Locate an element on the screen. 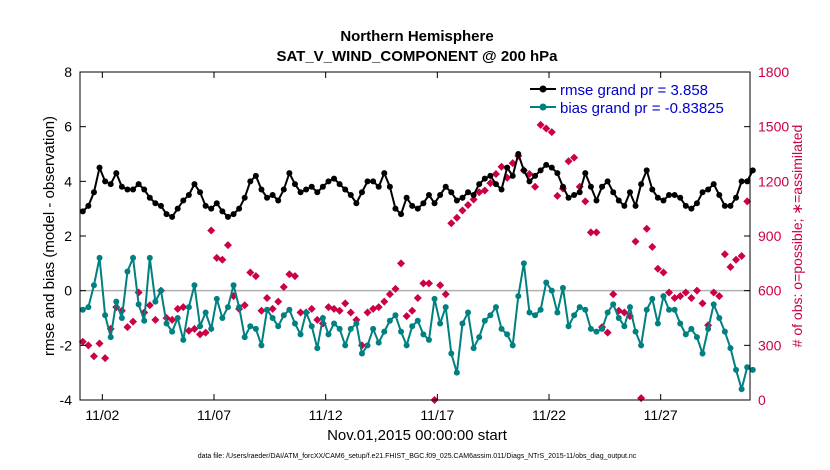  rmse-series is located at coordinates (417, 185).